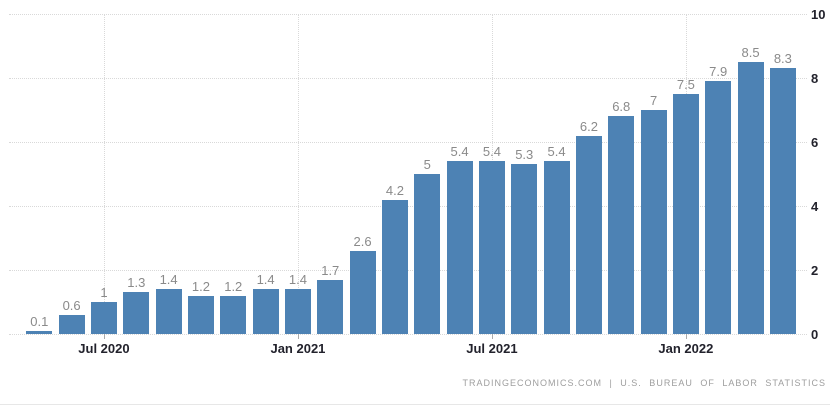 The image size is (830, 408). What do you see at coordinates (104, 348) in the screenshot?
I see `x-axis-tick-label: Jul 2020` at bounding box center [104, 348].